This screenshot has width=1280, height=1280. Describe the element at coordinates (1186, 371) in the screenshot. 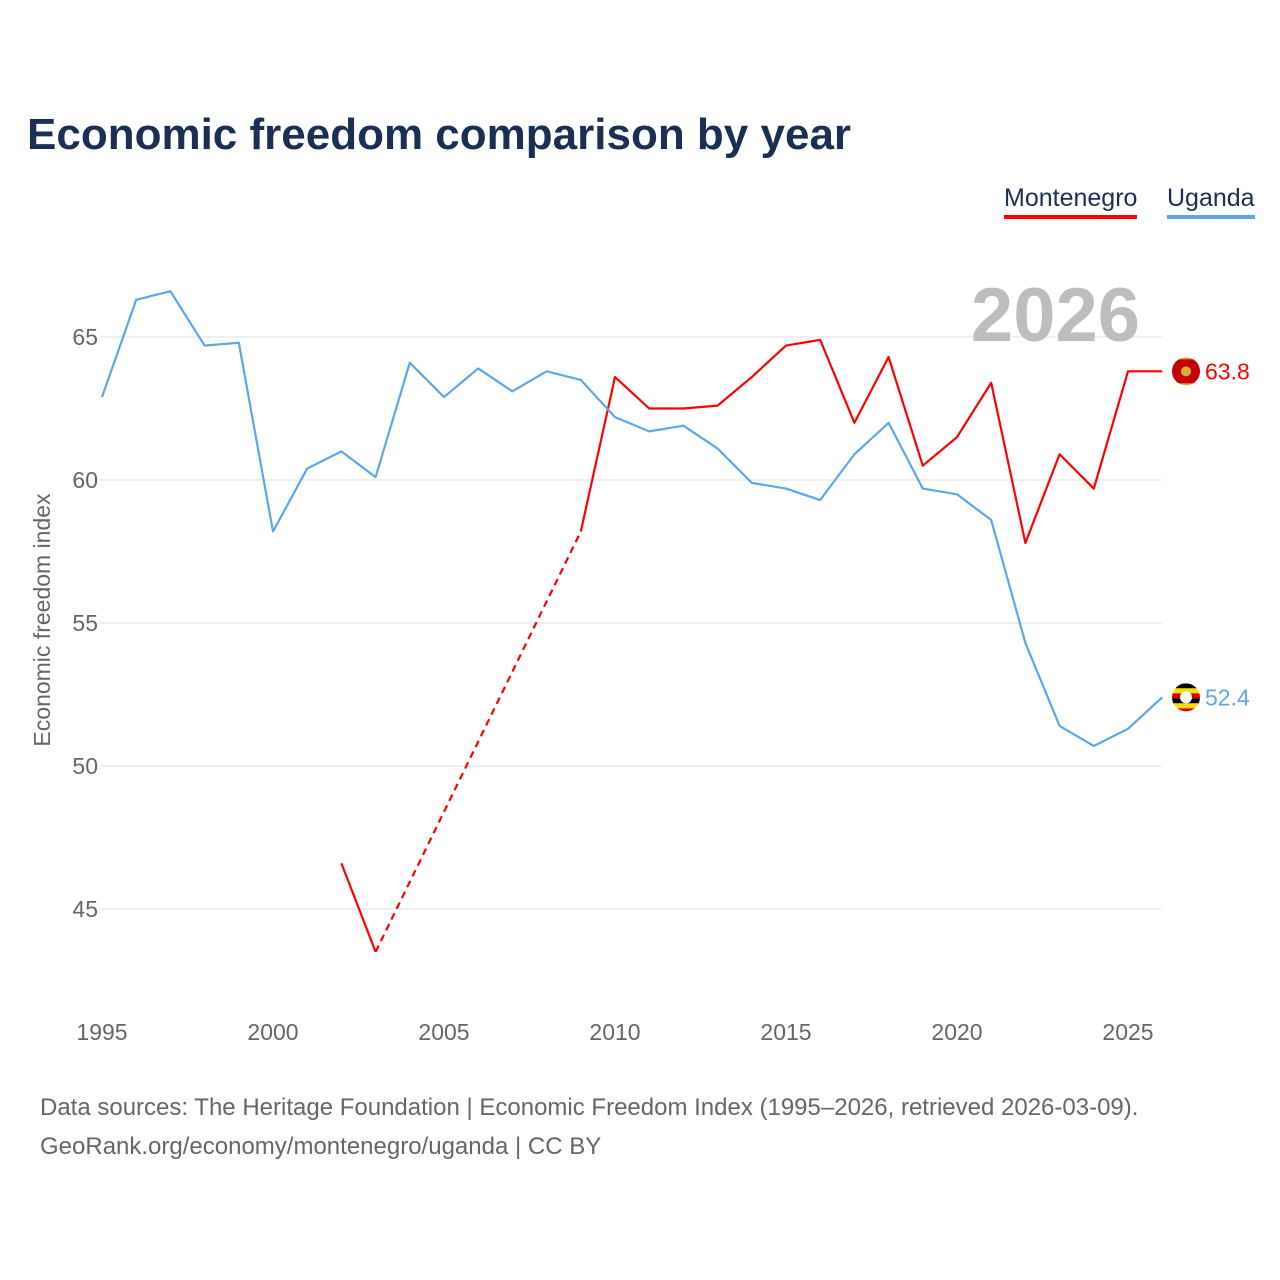

I see `montenegro-flag-icon` at that location.